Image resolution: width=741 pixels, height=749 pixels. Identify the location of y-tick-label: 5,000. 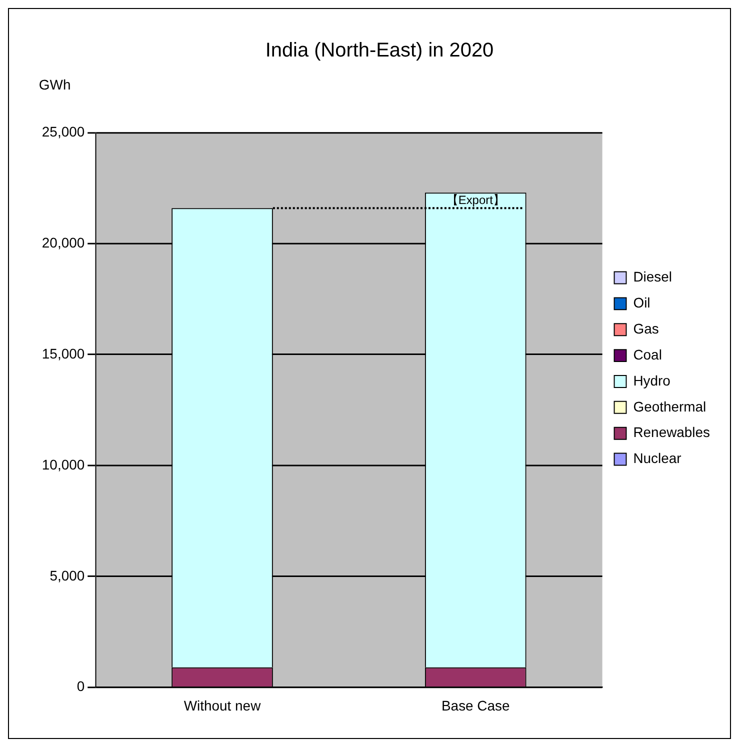
(67, 575).